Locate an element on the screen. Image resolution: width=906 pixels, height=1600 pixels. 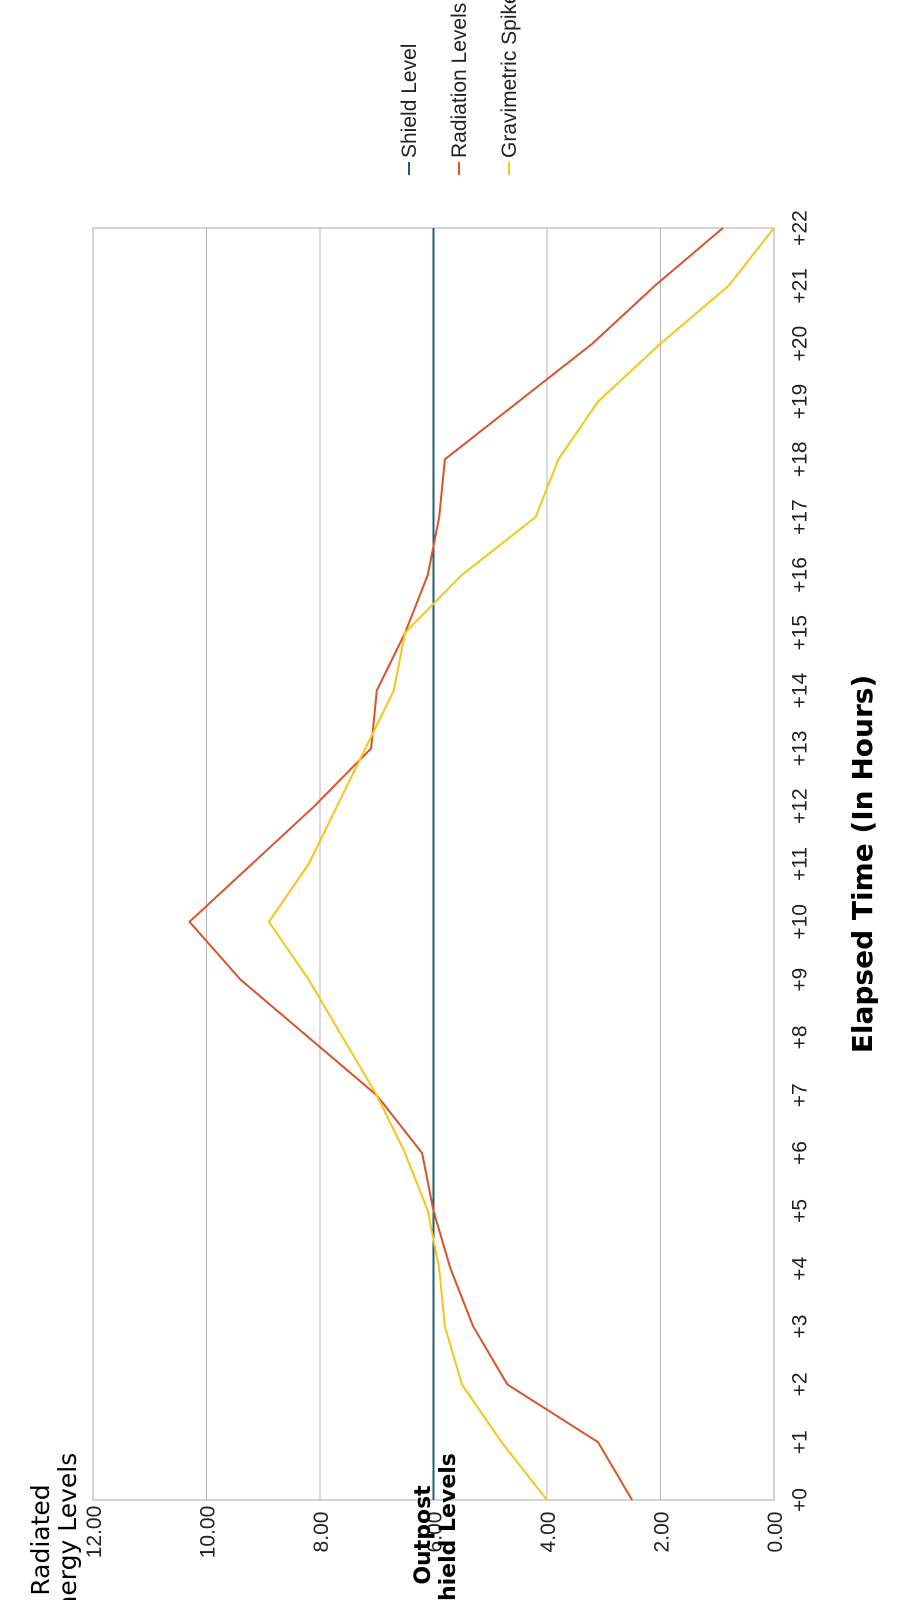
x-tick-label: +19 is located at coordinates (800, 402).